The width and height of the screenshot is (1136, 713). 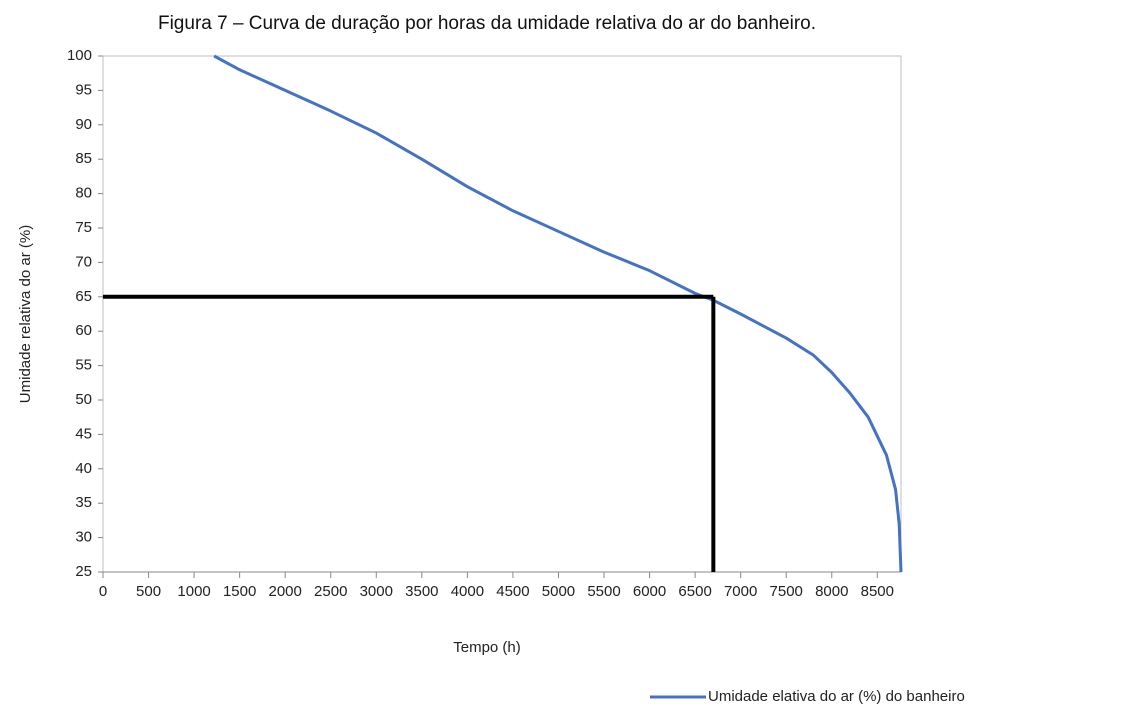 What do you see at coordinates (831, 591) in the screenshot?
I see `x-tick-label: 8000` at bounding box center [831, 591].